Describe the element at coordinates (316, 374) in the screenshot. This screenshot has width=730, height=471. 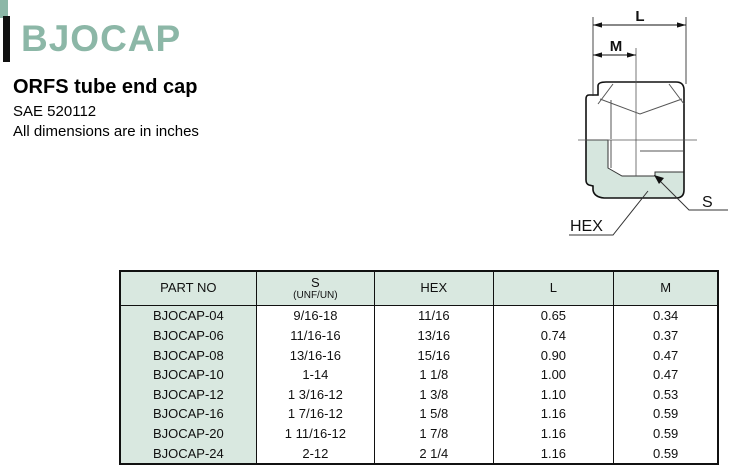
I see `value-cell: 1-14` at that location.